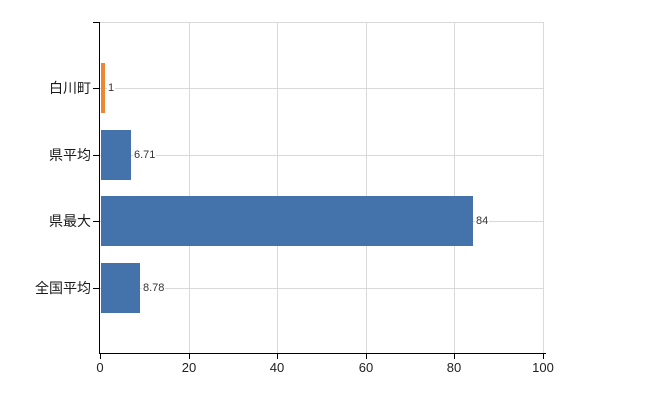  I want to click on category-label: 県最大, so click(70, 221).